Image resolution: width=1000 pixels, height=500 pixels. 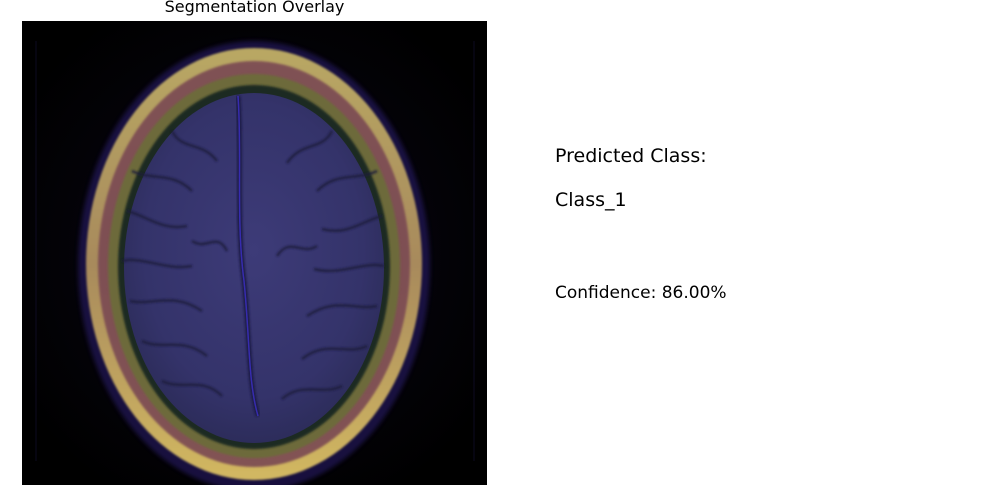 I want to click on overlay-title: Segmentation Overlay, so click(x=254, y=8).